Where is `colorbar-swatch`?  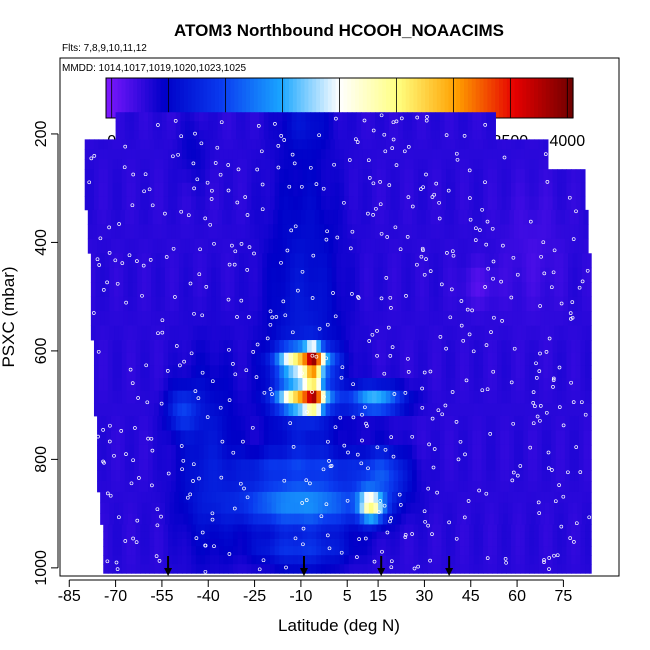
colorbar-swatch is located at coordinates (415, 98).